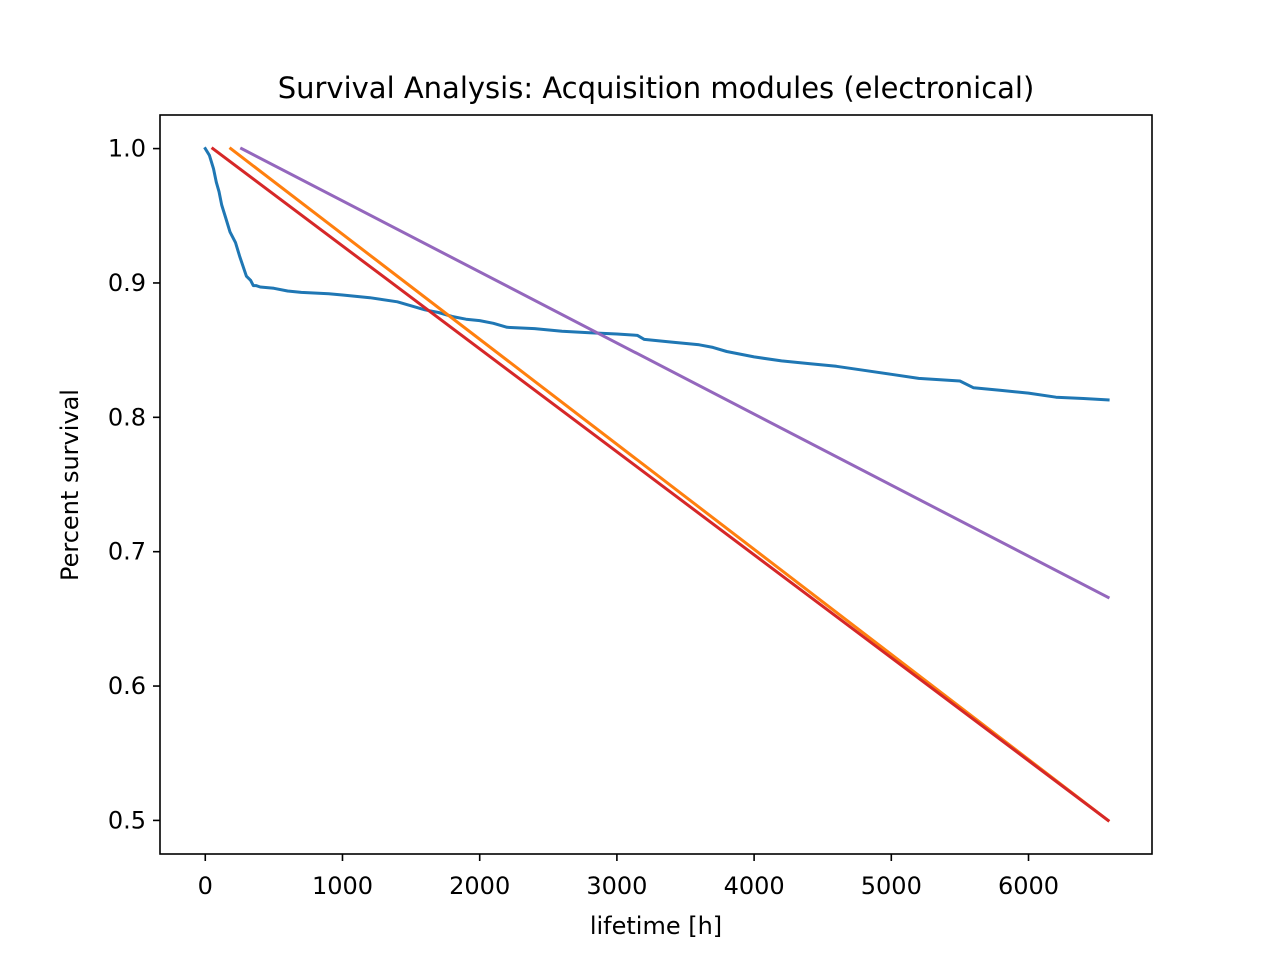 This screenshot has height=960, width=1280. I want to click on x-tick-label: 0, so click(205, 886).